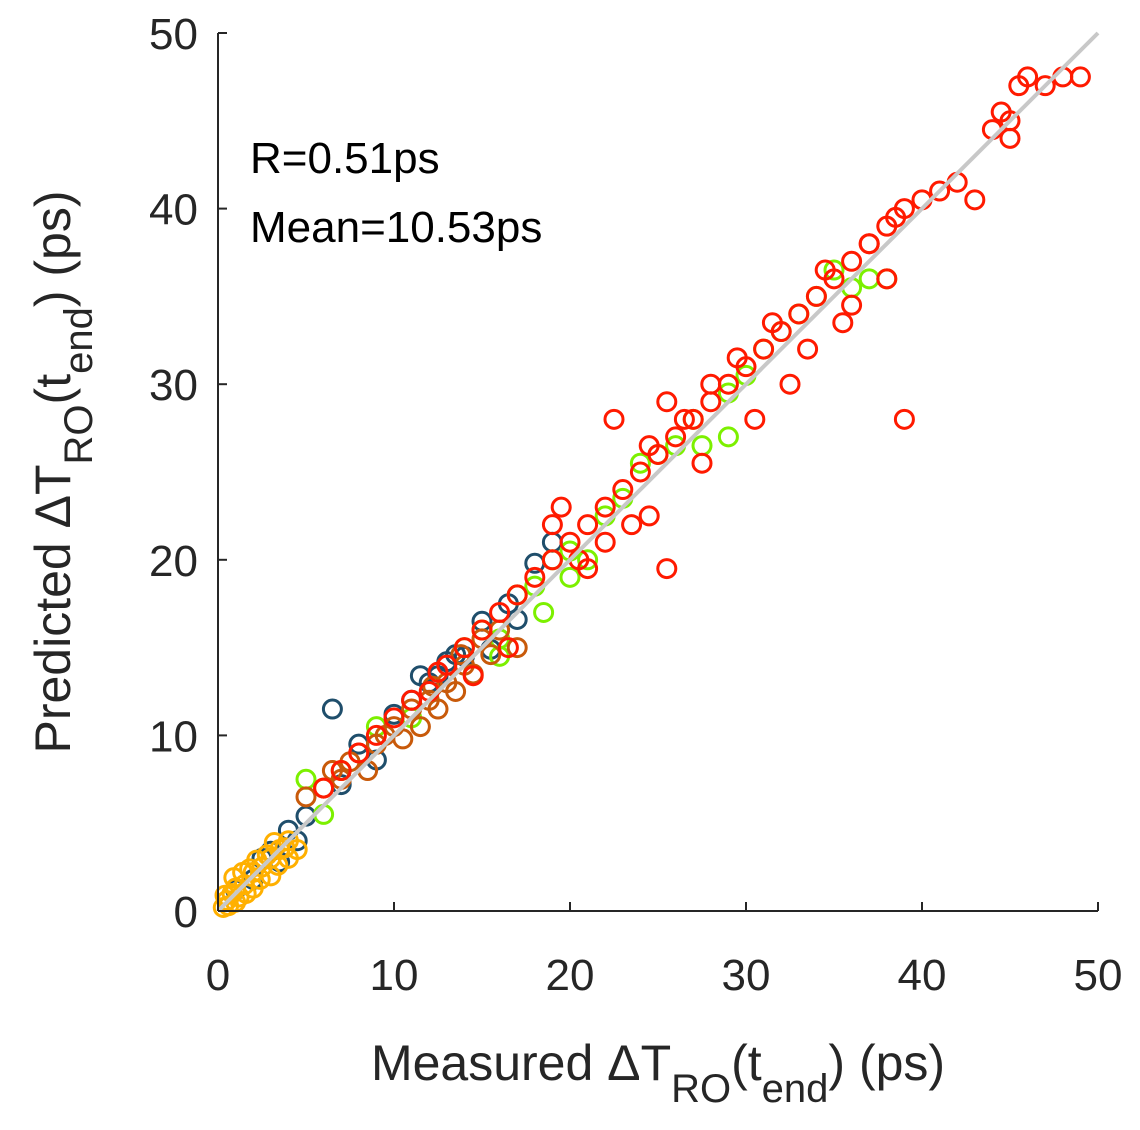  I want to click on y-axis-label-mid: (t, so click(53, 389).